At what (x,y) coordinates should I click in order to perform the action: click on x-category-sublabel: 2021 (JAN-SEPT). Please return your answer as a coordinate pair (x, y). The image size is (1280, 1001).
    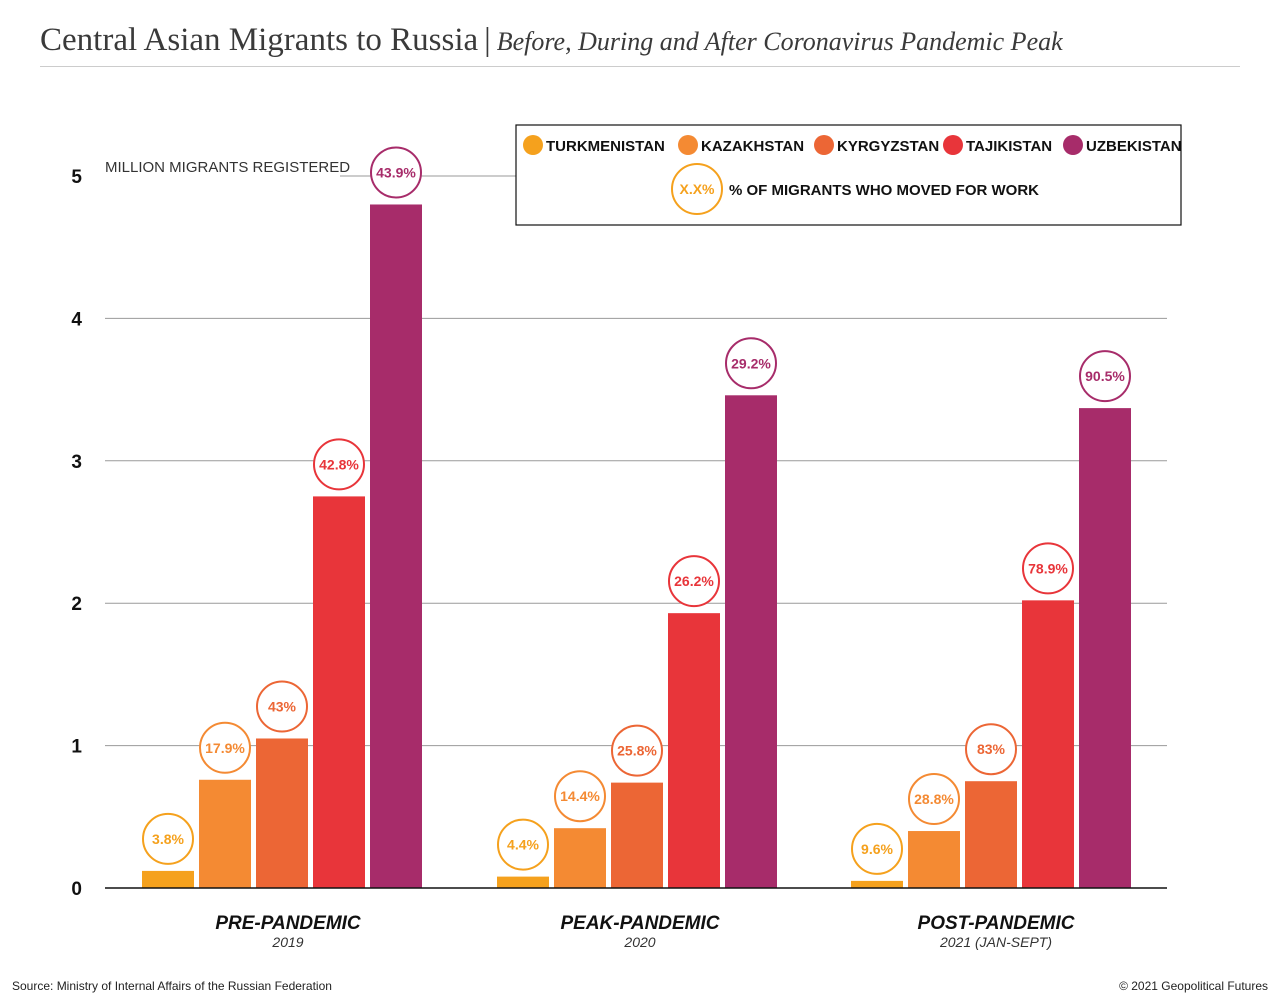
    Looking at the image, I should click on (995, 942).